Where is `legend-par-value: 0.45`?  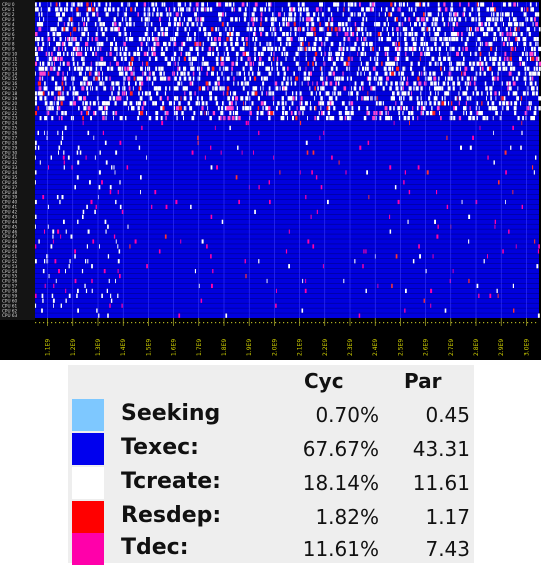 legend-par-value: 0.45 is located at coordinates (447, 415).